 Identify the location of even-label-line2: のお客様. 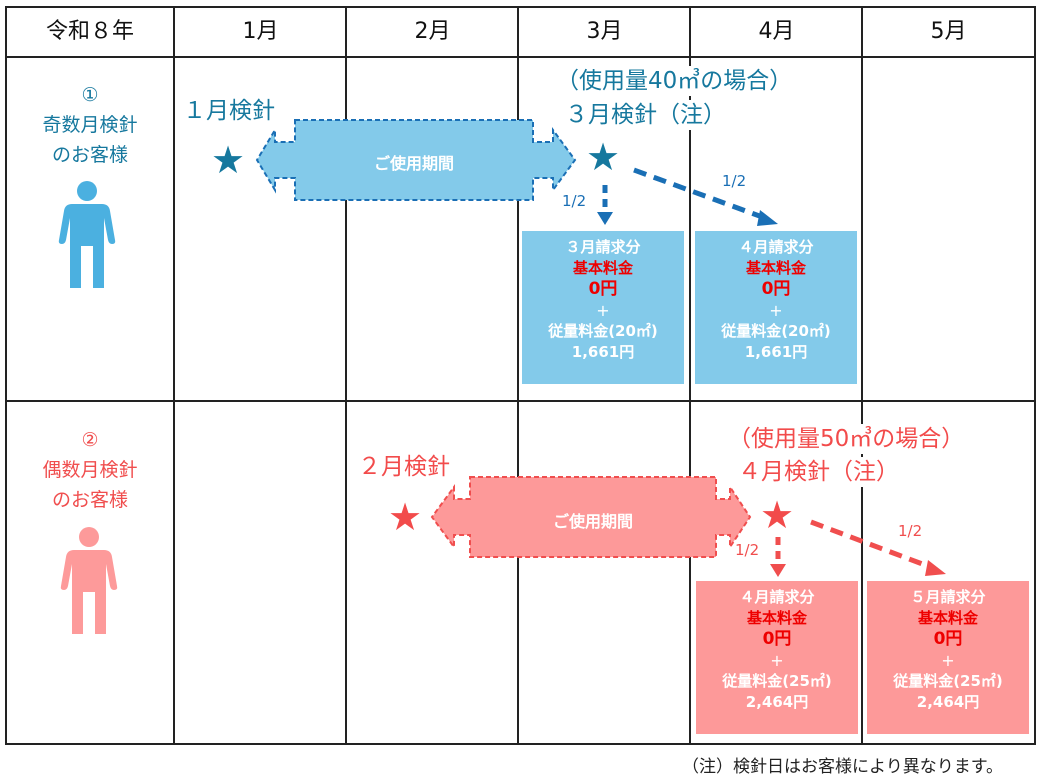
(89, 500).